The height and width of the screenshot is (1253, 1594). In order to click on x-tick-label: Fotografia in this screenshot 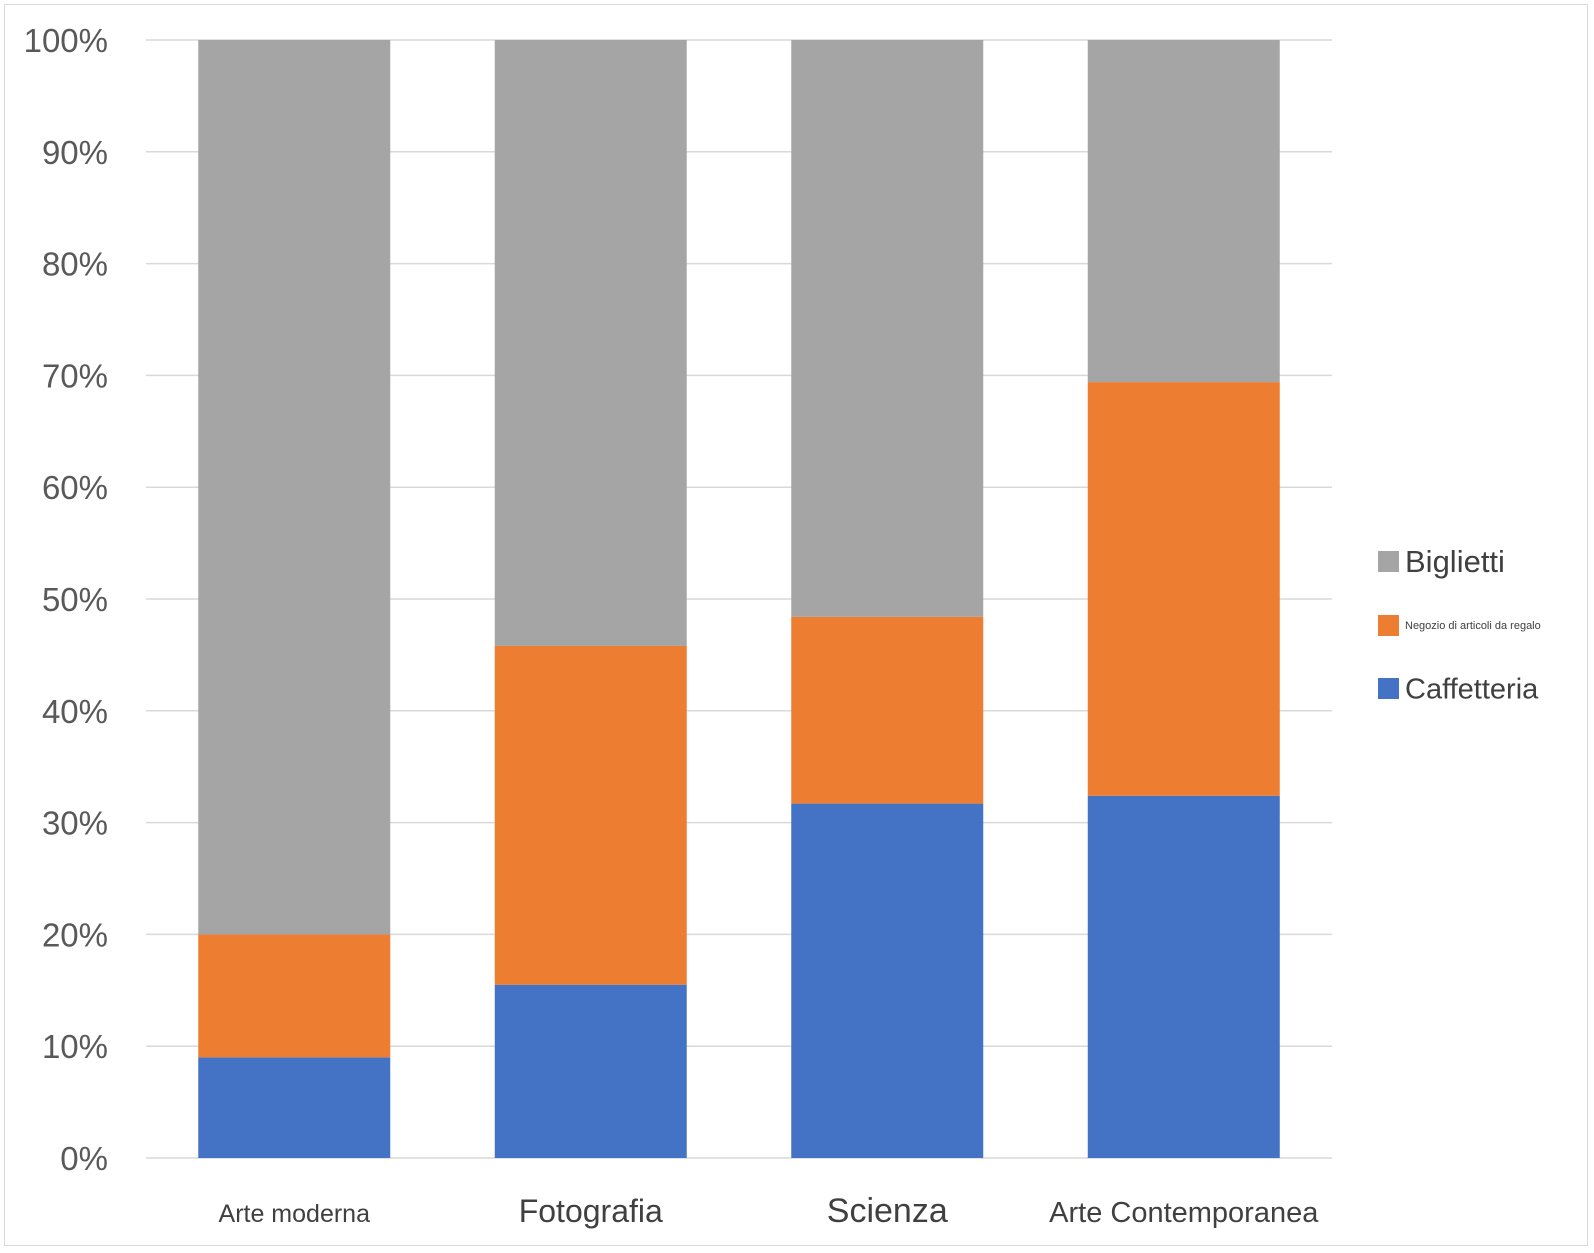, I will do `click(591, 1211)`.